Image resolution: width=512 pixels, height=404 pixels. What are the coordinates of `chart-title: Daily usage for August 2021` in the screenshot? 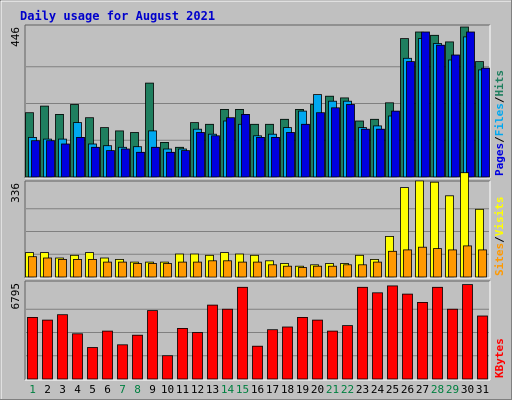 It's located at (117, 16).